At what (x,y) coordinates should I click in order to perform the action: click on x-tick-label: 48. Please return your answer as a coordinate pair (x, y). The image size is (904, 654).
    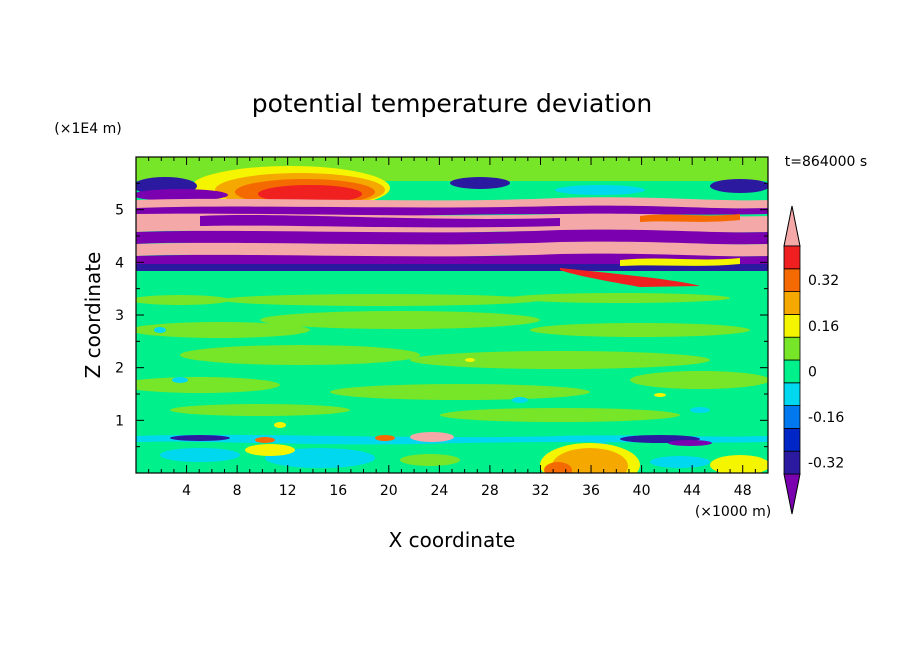
    Looking at the image, I should click on (743, 491).